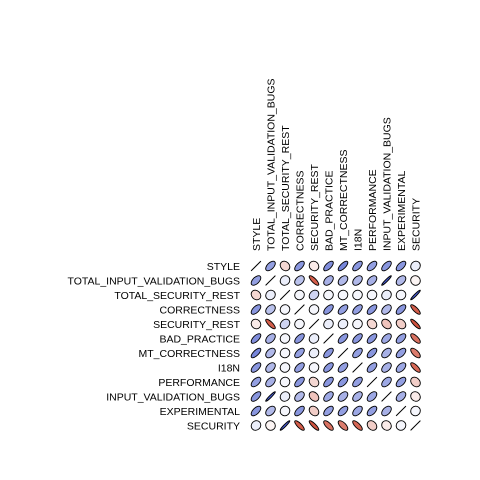 The image size is (480, 480). I want to click on row-label-total-security-rest: TOTAL_SECURITY_REST, so click(177, 296).